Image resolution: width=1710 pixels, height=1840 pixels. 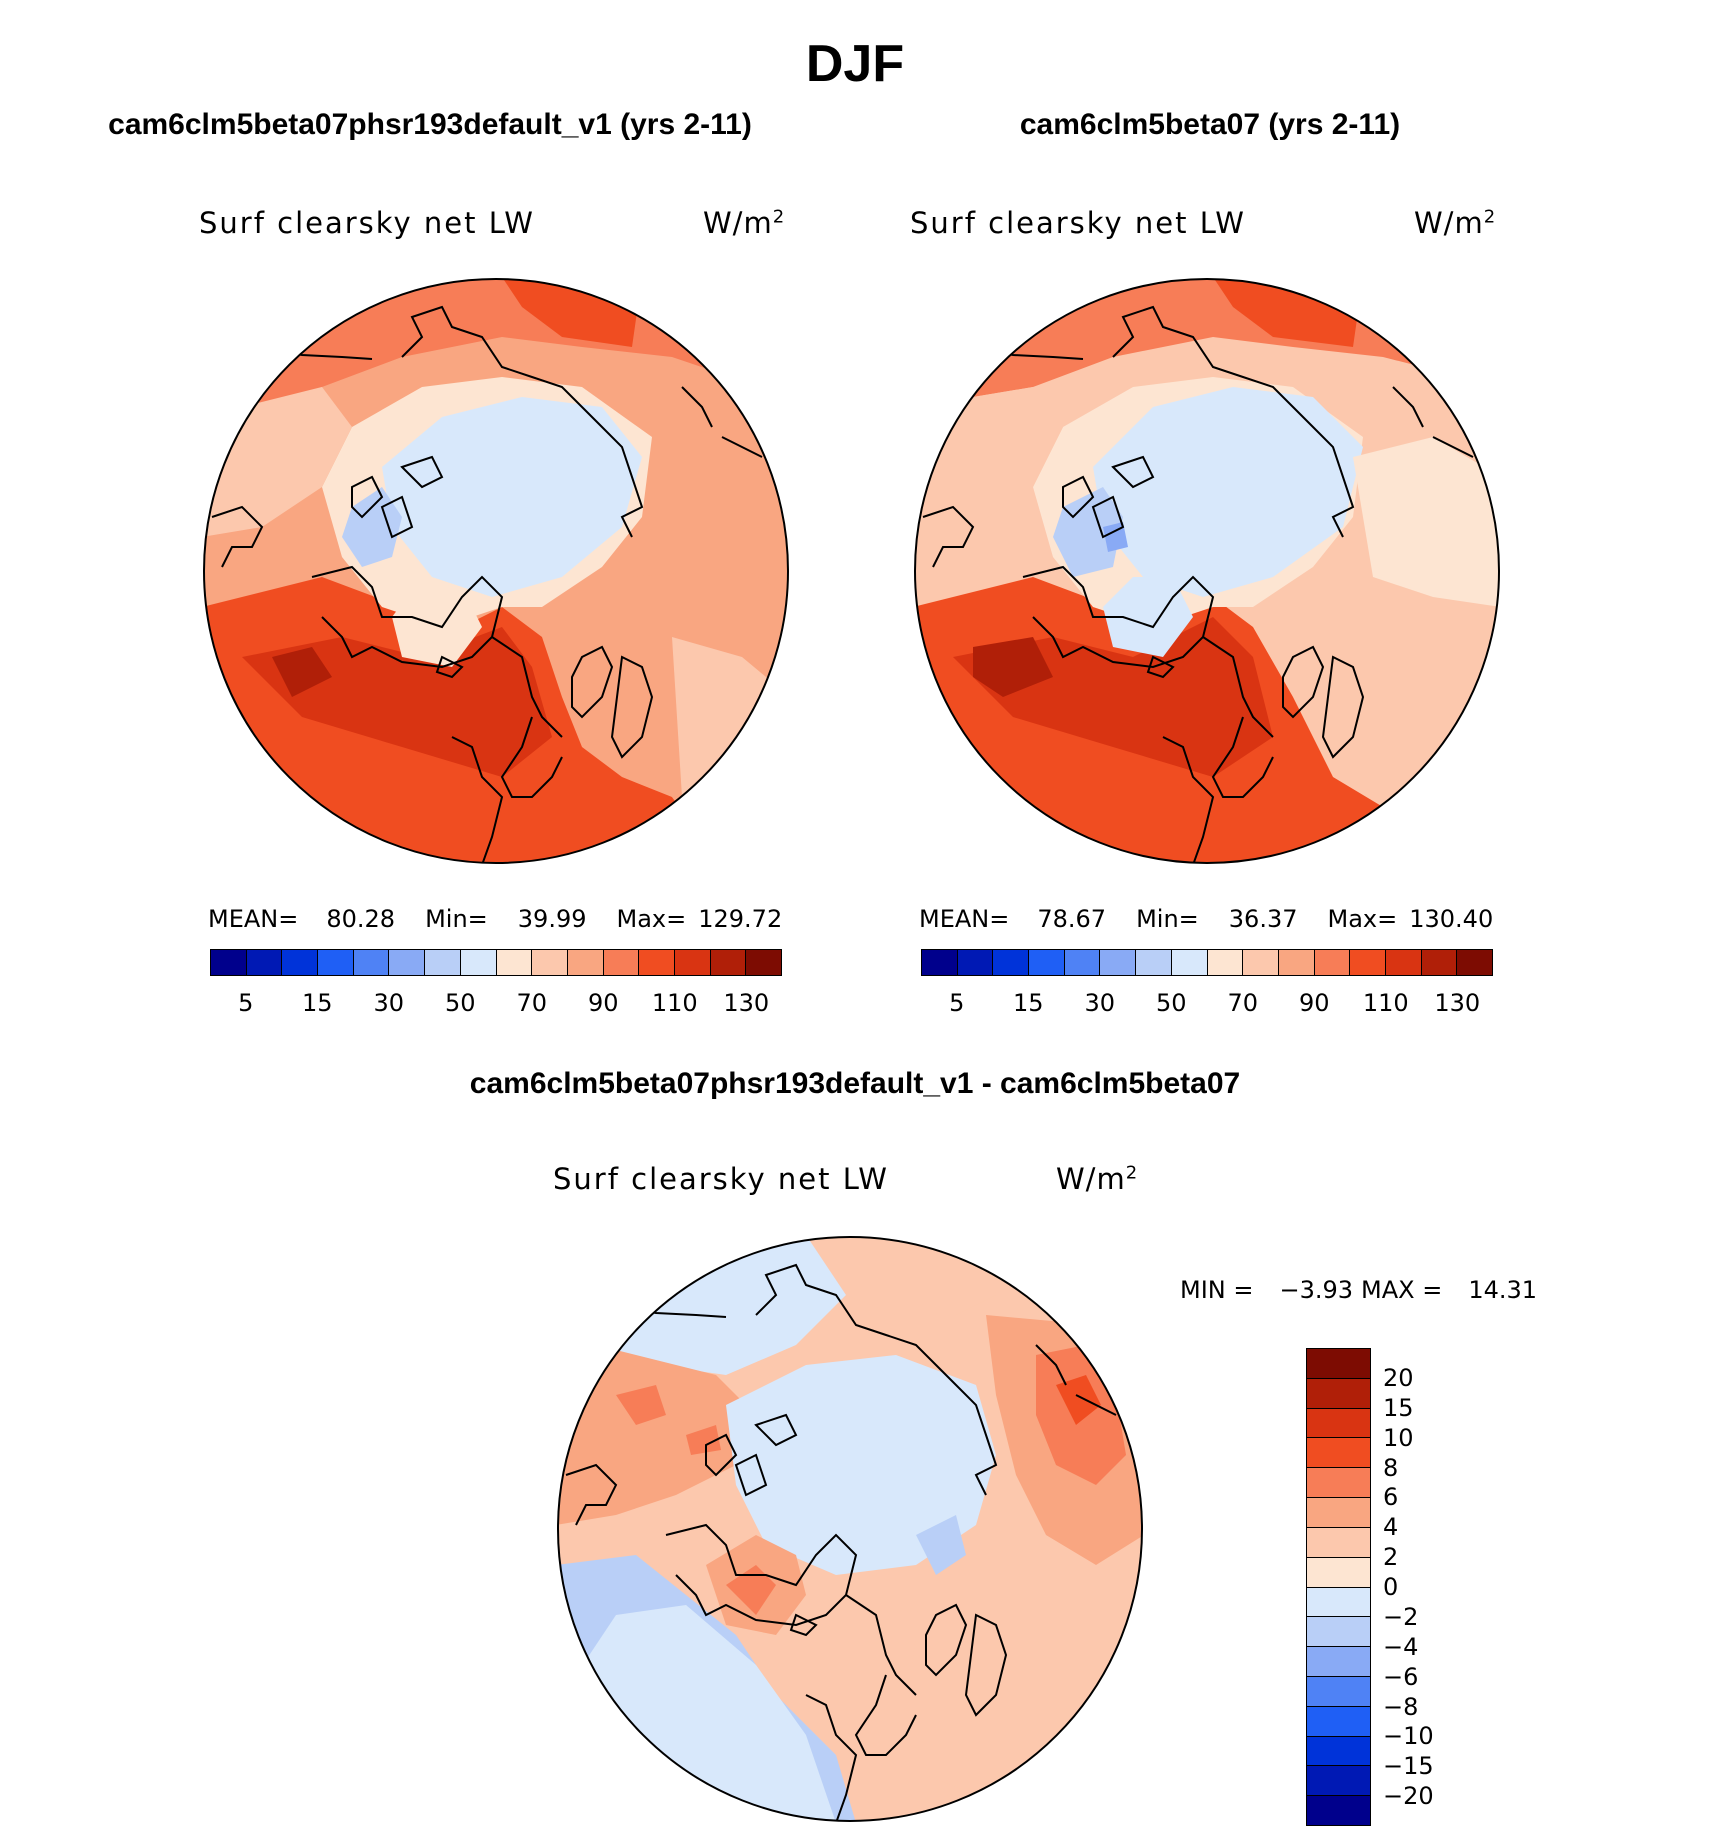 What do you see at coordinates (372, 527) in the screenshot?
I see `panel-1-field-archipelago` at bounding box center [372, 527].